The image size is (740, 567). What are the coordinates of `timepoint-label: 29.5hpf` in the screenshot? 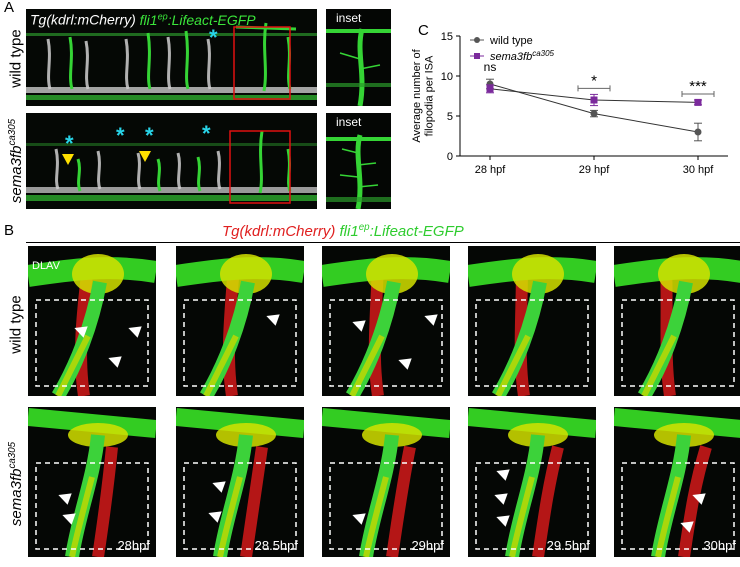 It's located at (568, 545).